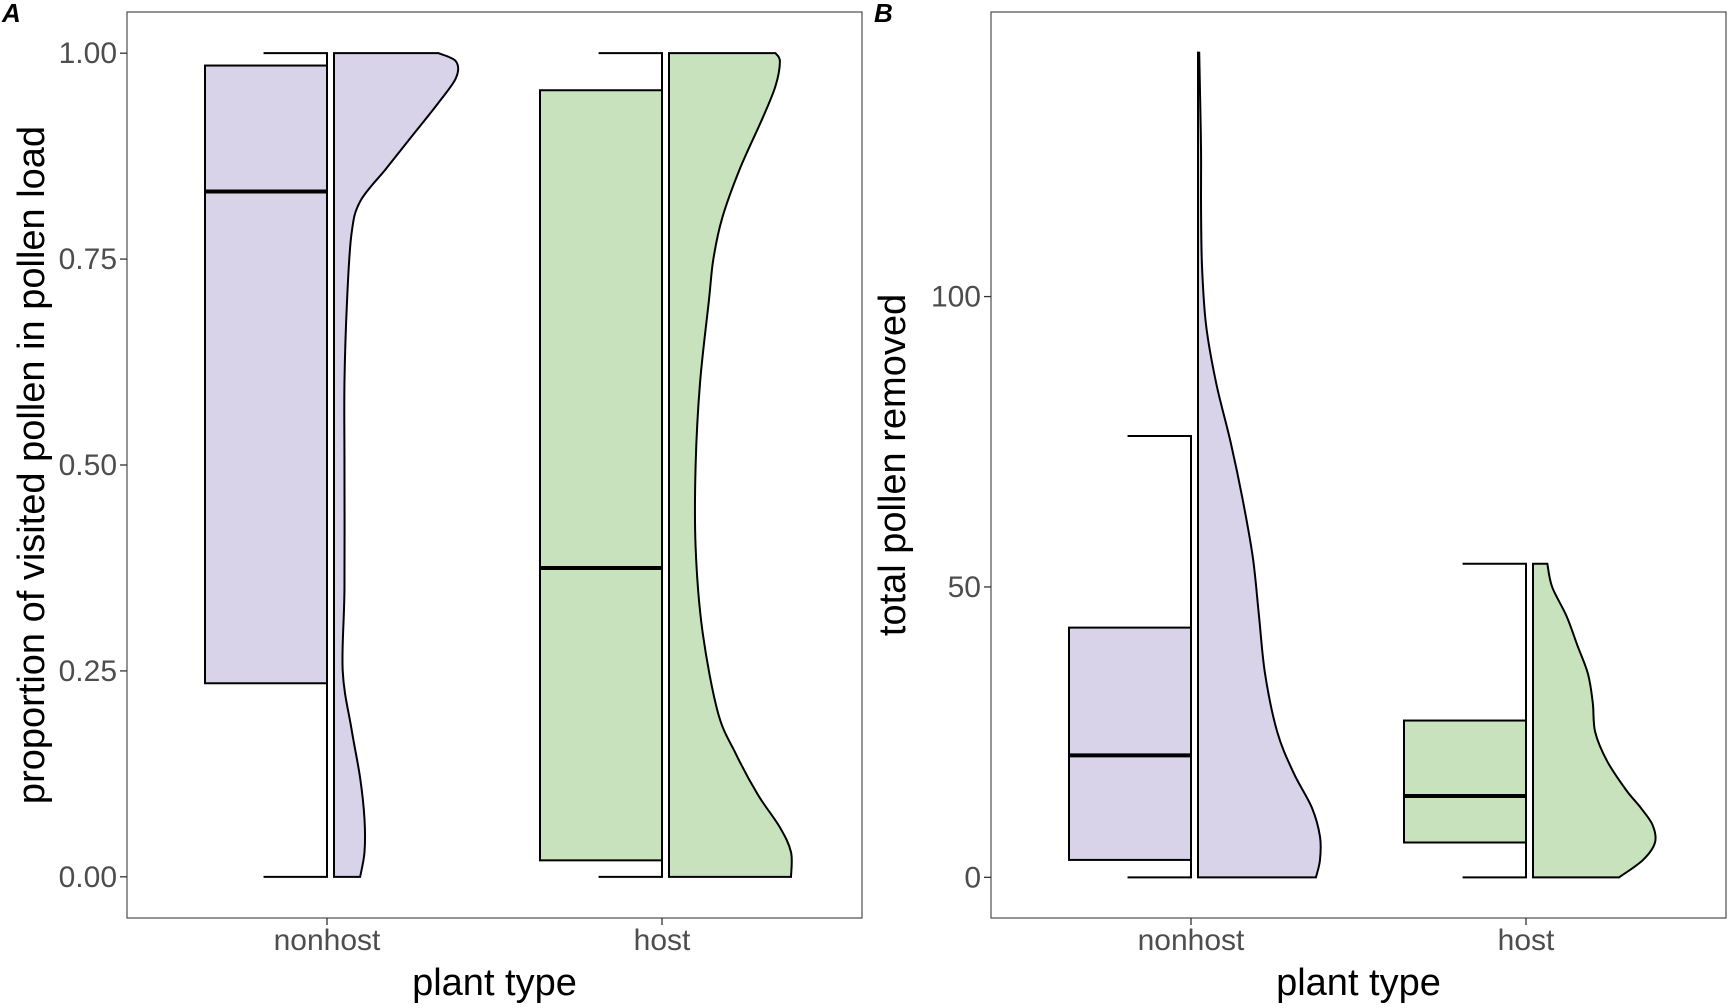 Image resolution: width=1728 pixels, height=1008 pixels. What do you see at coordinates (494, 983) in the screenshot?
I see `panel-a-x-axis-title: plant type` at bounding box center [494, 983].